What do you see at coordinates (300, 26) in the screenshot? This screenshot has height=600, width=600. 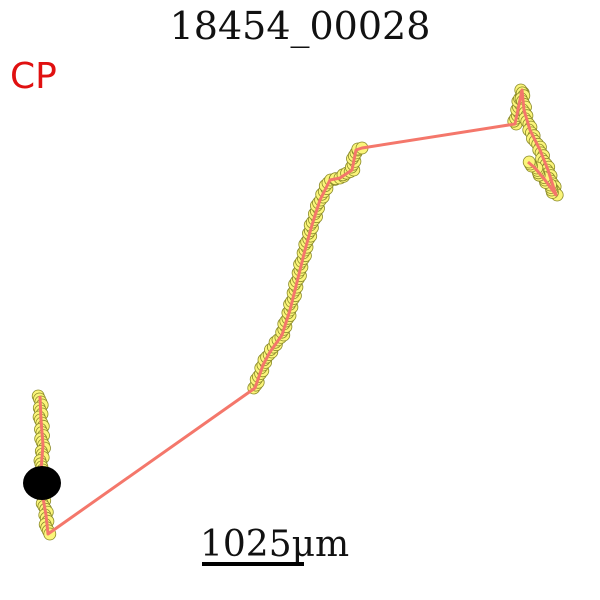 I see `track-title: 18454_00028` at bounding box center [300, 26].